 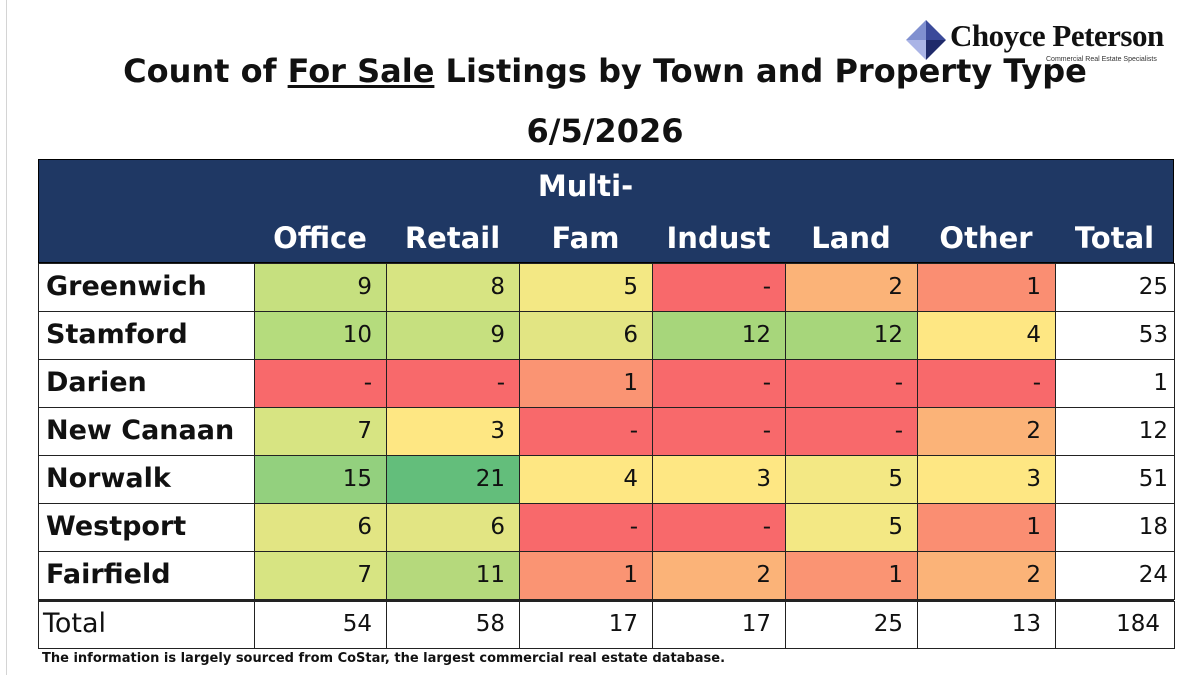 What do you see at coordinates (851, 238) in the screenshot?
I see `column-header-land: Land` at bounding box center [851, 238].